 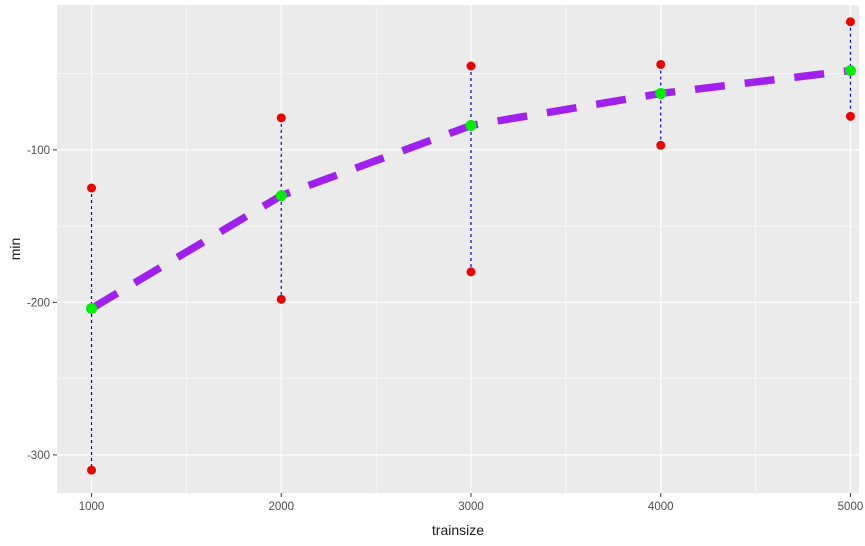 What do you see at coordinates (661, 507) in the screenshot?
I see `x-tick-label: 4000` at bounding box center [661, 507].